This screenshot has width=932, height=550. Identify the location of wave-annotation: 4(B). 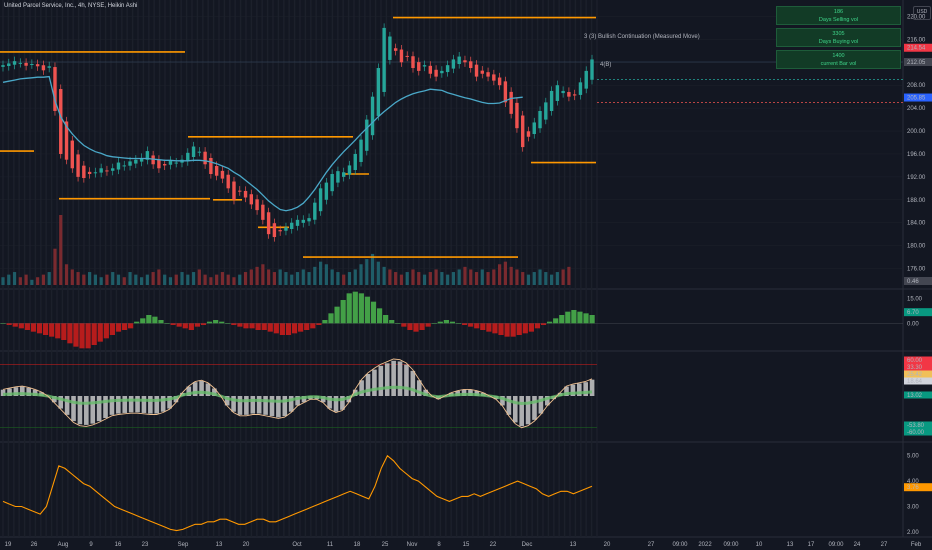
(605, 65).